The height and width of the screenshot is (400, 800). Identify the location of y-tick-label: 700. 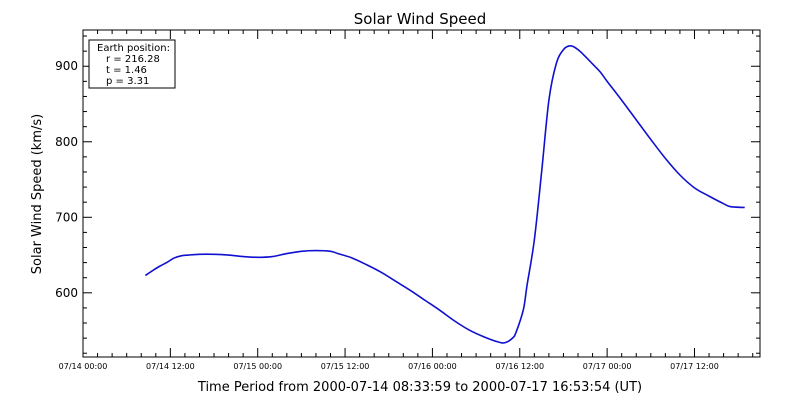
(66, 217).